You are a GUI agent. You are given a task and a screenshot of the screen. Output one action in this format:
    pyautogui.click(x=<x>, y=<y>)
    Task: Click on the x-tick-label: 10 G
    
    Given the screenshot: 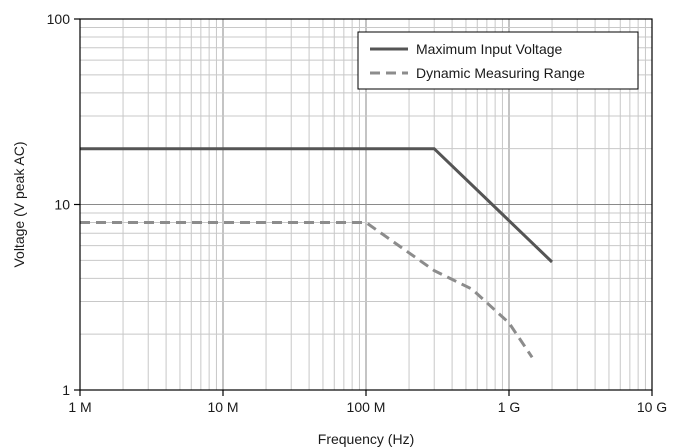 What is the action you would take?
    pyautogui.click(x=652, y=407)
    